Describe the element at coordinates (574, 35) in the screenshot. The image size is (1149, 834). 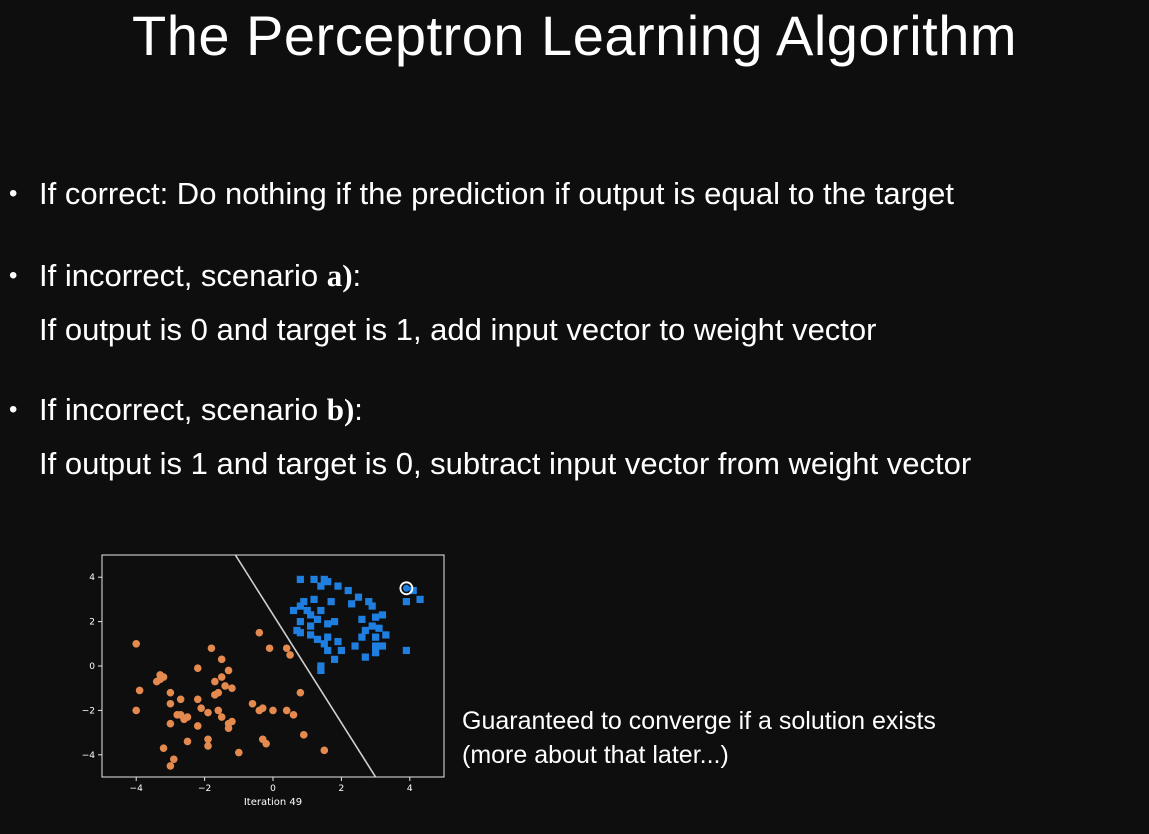
I see `slide-title: The Perceptron Learning Algorithm` at that location.